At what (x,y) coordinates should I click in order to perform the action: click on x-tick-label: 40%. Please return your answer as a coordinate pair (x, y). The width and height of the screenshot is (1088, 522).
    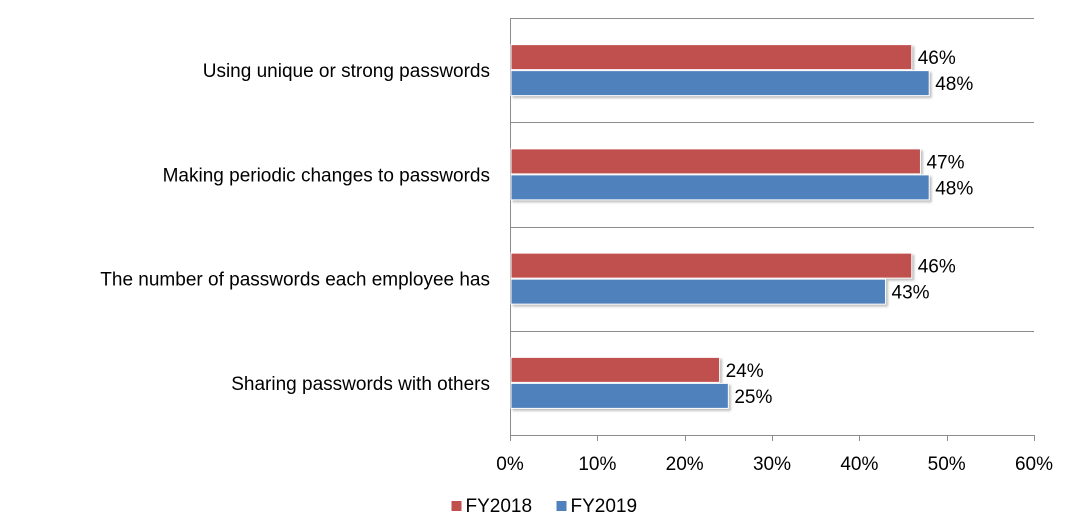
    Looking at the image, I should click on (859, 464).